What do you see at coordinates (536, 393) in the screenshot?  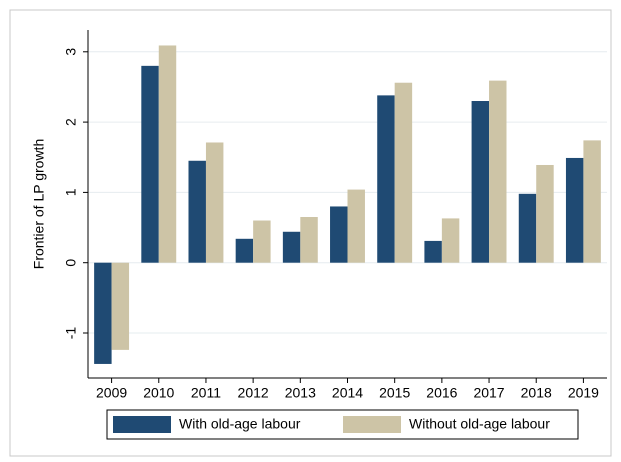 I see `x-tick-label: 2018` at bounding box center [536, 393].